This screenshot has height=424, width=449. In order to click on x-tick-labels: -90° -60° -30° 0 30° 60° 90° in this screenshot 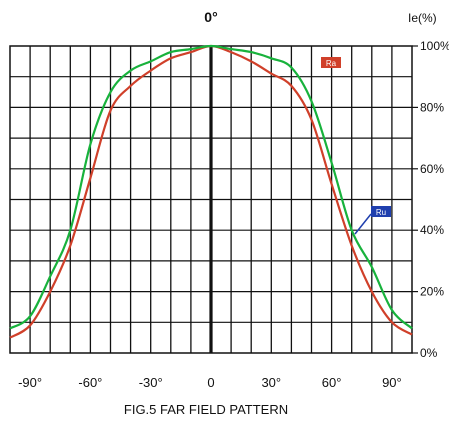, I will do `click(210, 382)`.